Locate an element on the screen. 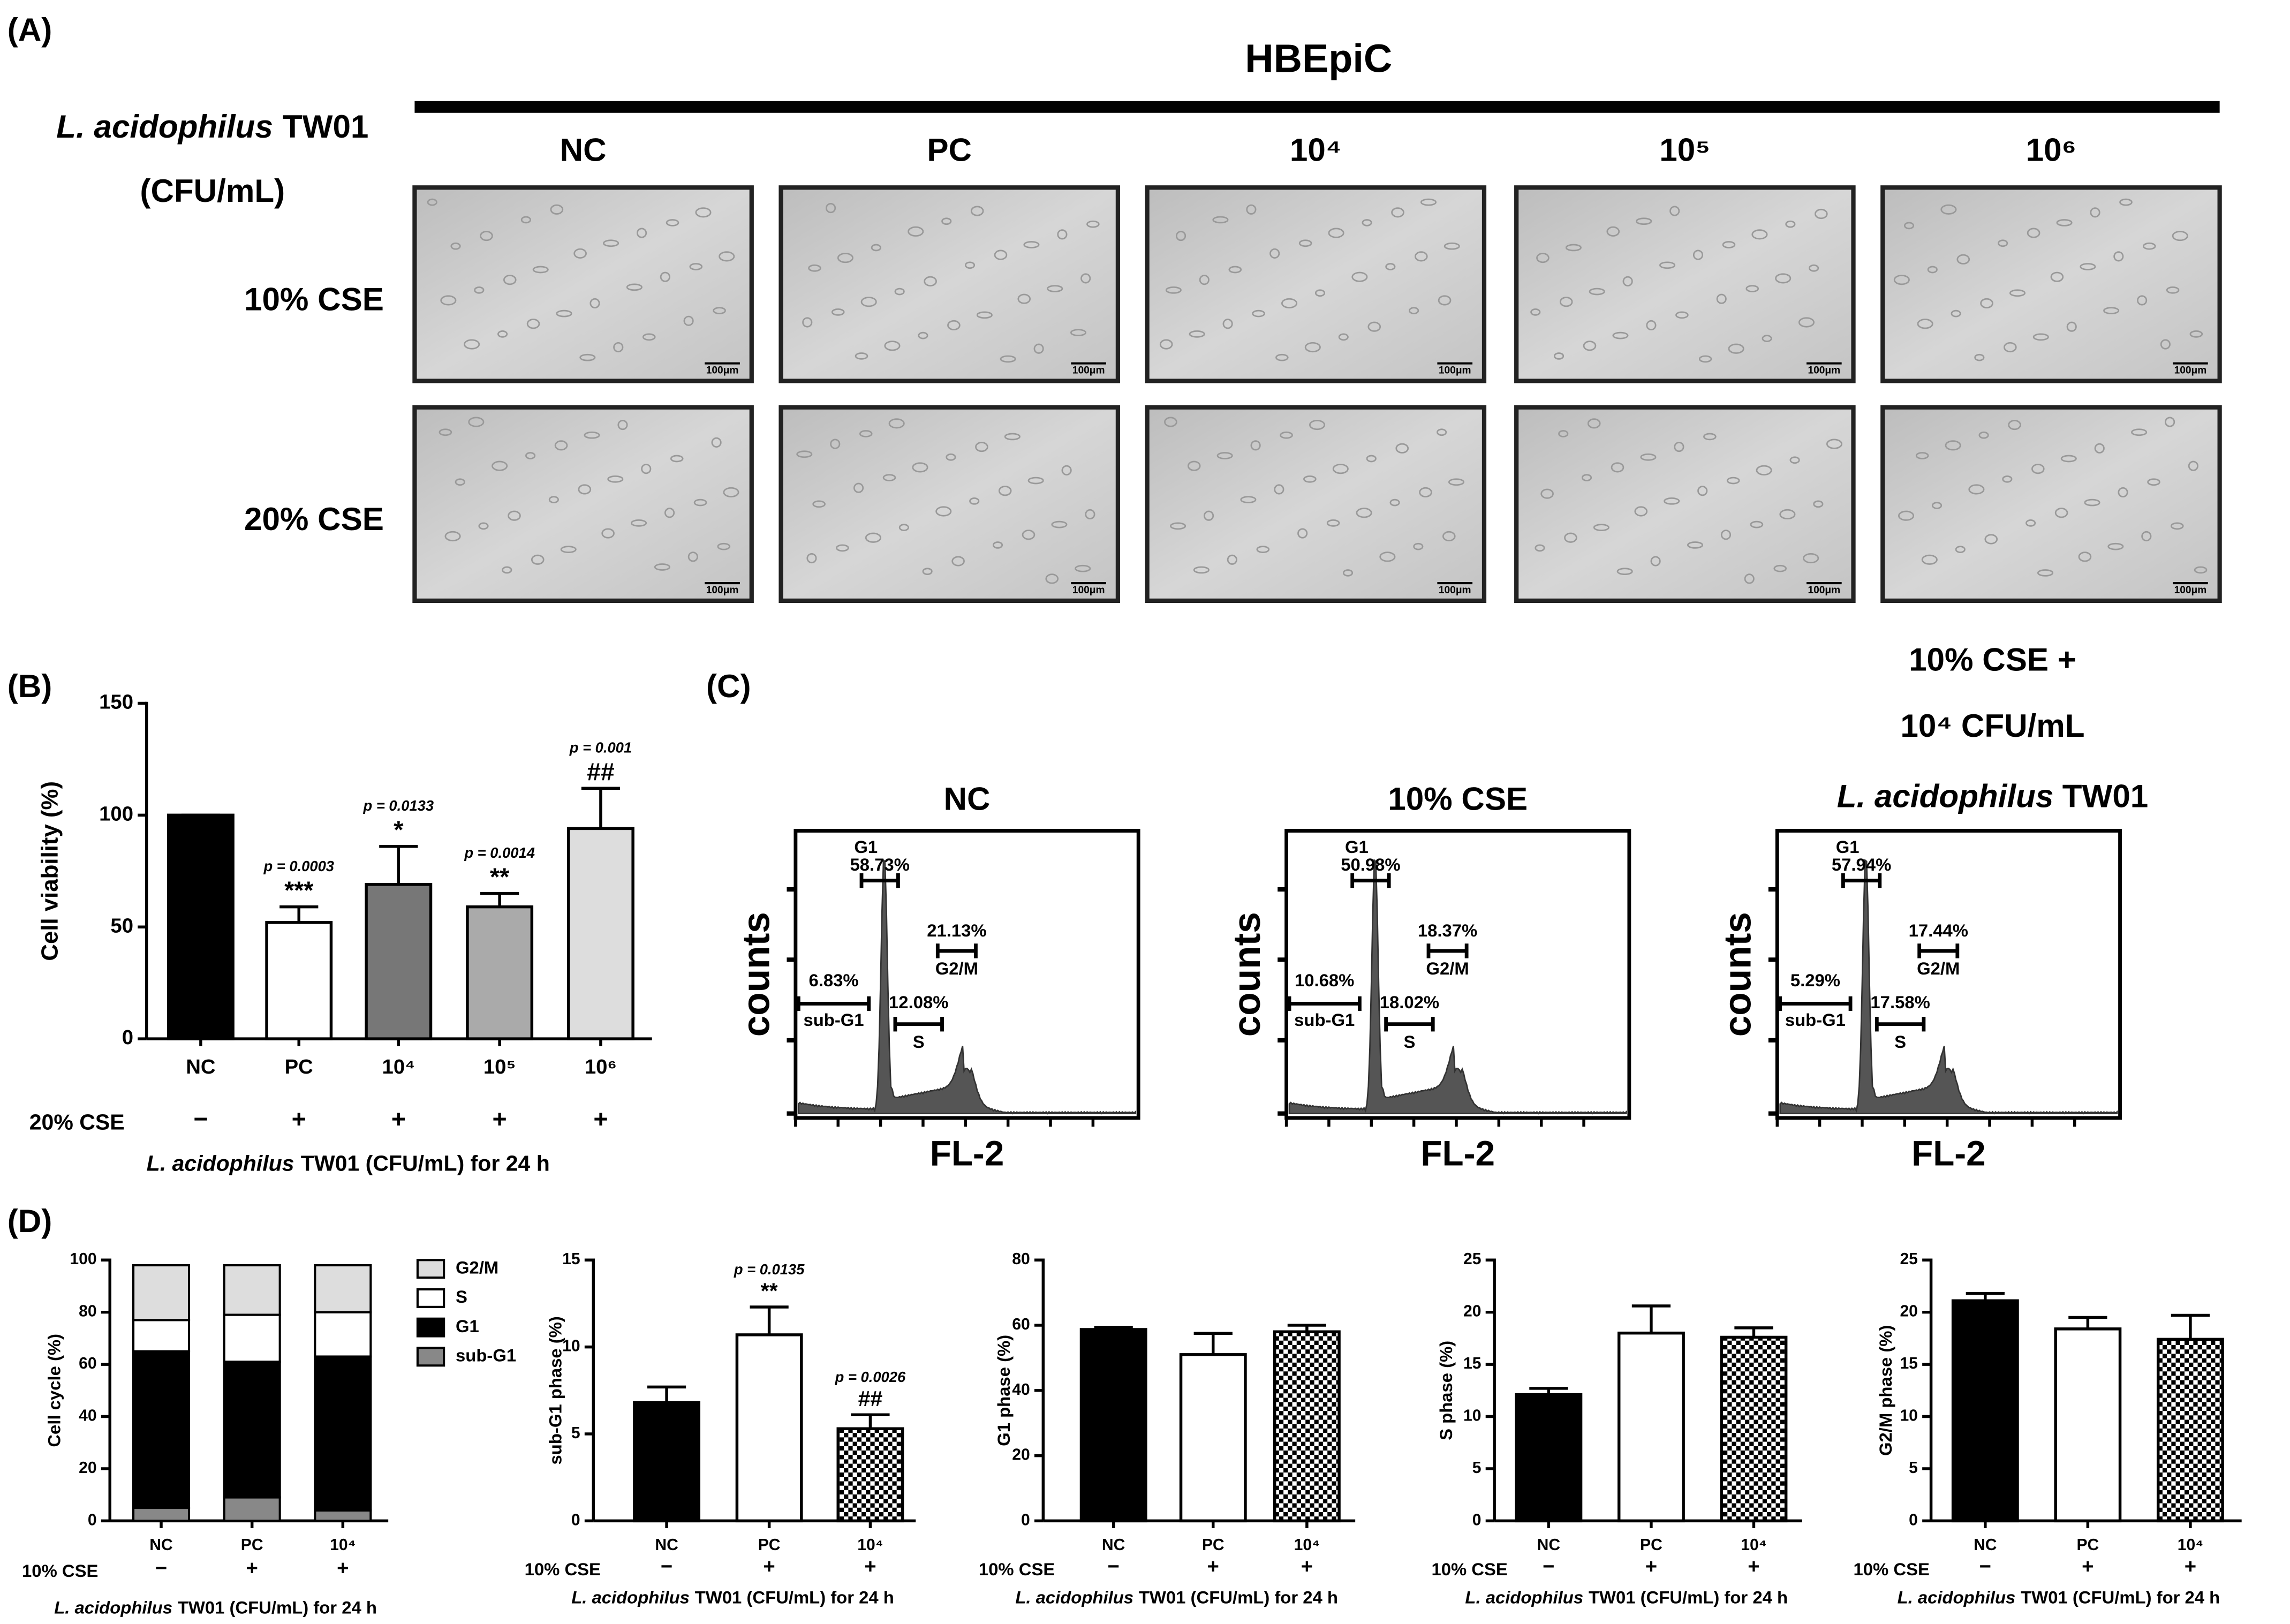  plot-title-rest: TW01 is located at coordinates (2105, 796).